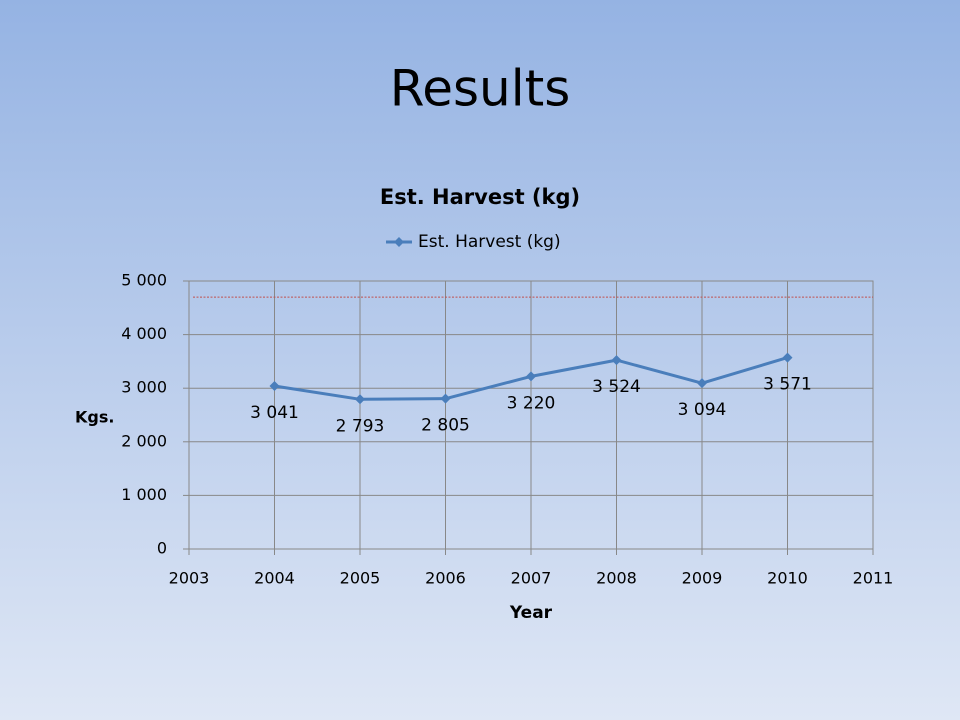 The image size is (960, 720). What do you see at coordinates (480, 197) in the screenshot?
I see `chart-title: Est. Harvest (kg)` at bounding box center [480, 197].